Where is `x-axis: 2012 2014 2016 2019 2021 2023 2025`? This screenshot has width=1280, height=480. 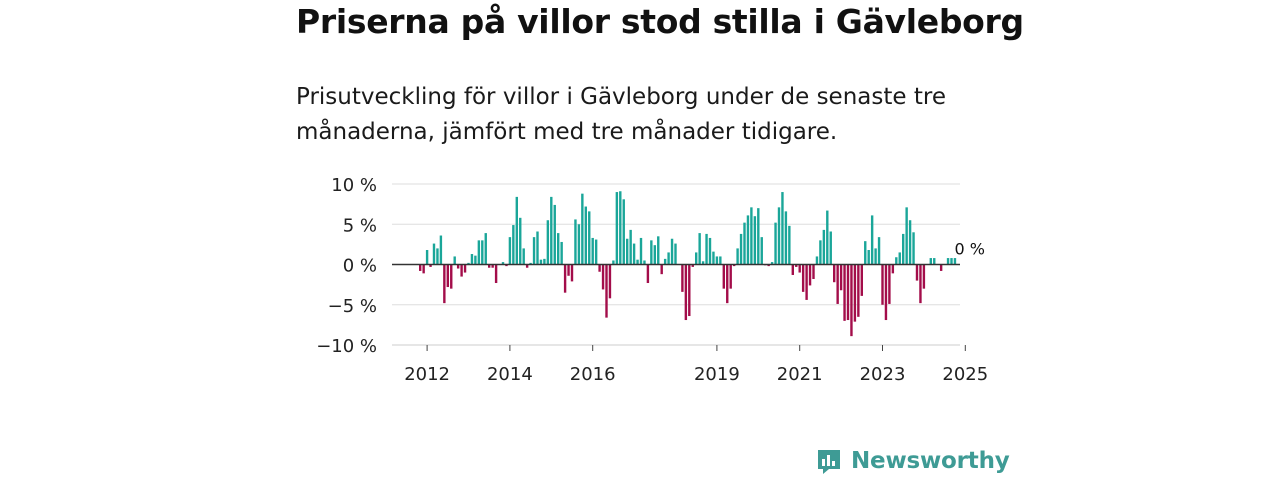
x-axis: 2012 2014 2016 2019 2021 2023 2025 is located at coordinates (690, 364).